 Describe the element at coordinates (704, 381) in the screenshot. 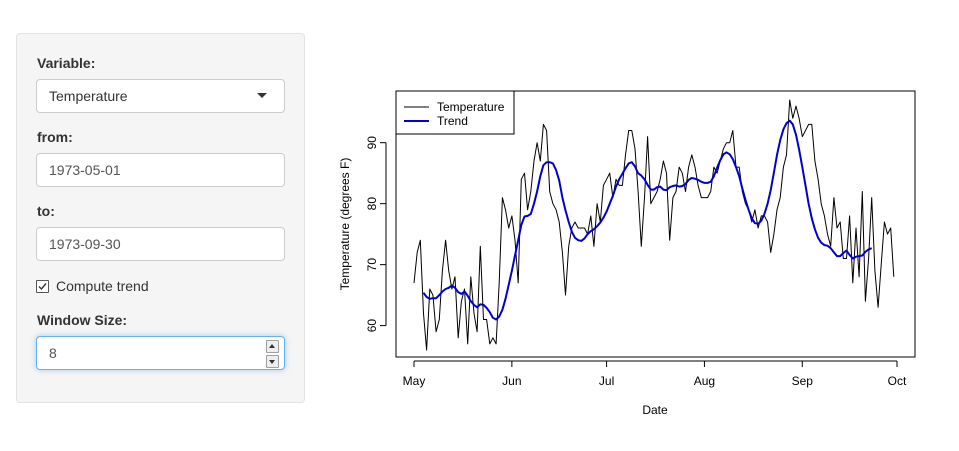

I see `x-tick-label: Aug` at that location.